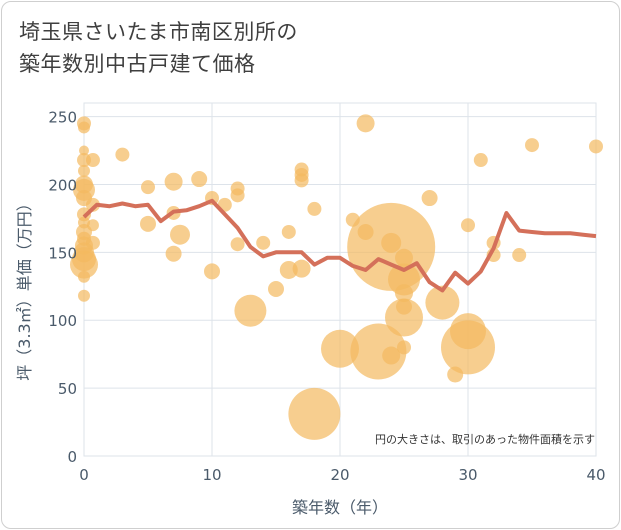  Describe the element at coordinates (595, 475) in the screenshot. I see `x-tick-label: 40` at that location.